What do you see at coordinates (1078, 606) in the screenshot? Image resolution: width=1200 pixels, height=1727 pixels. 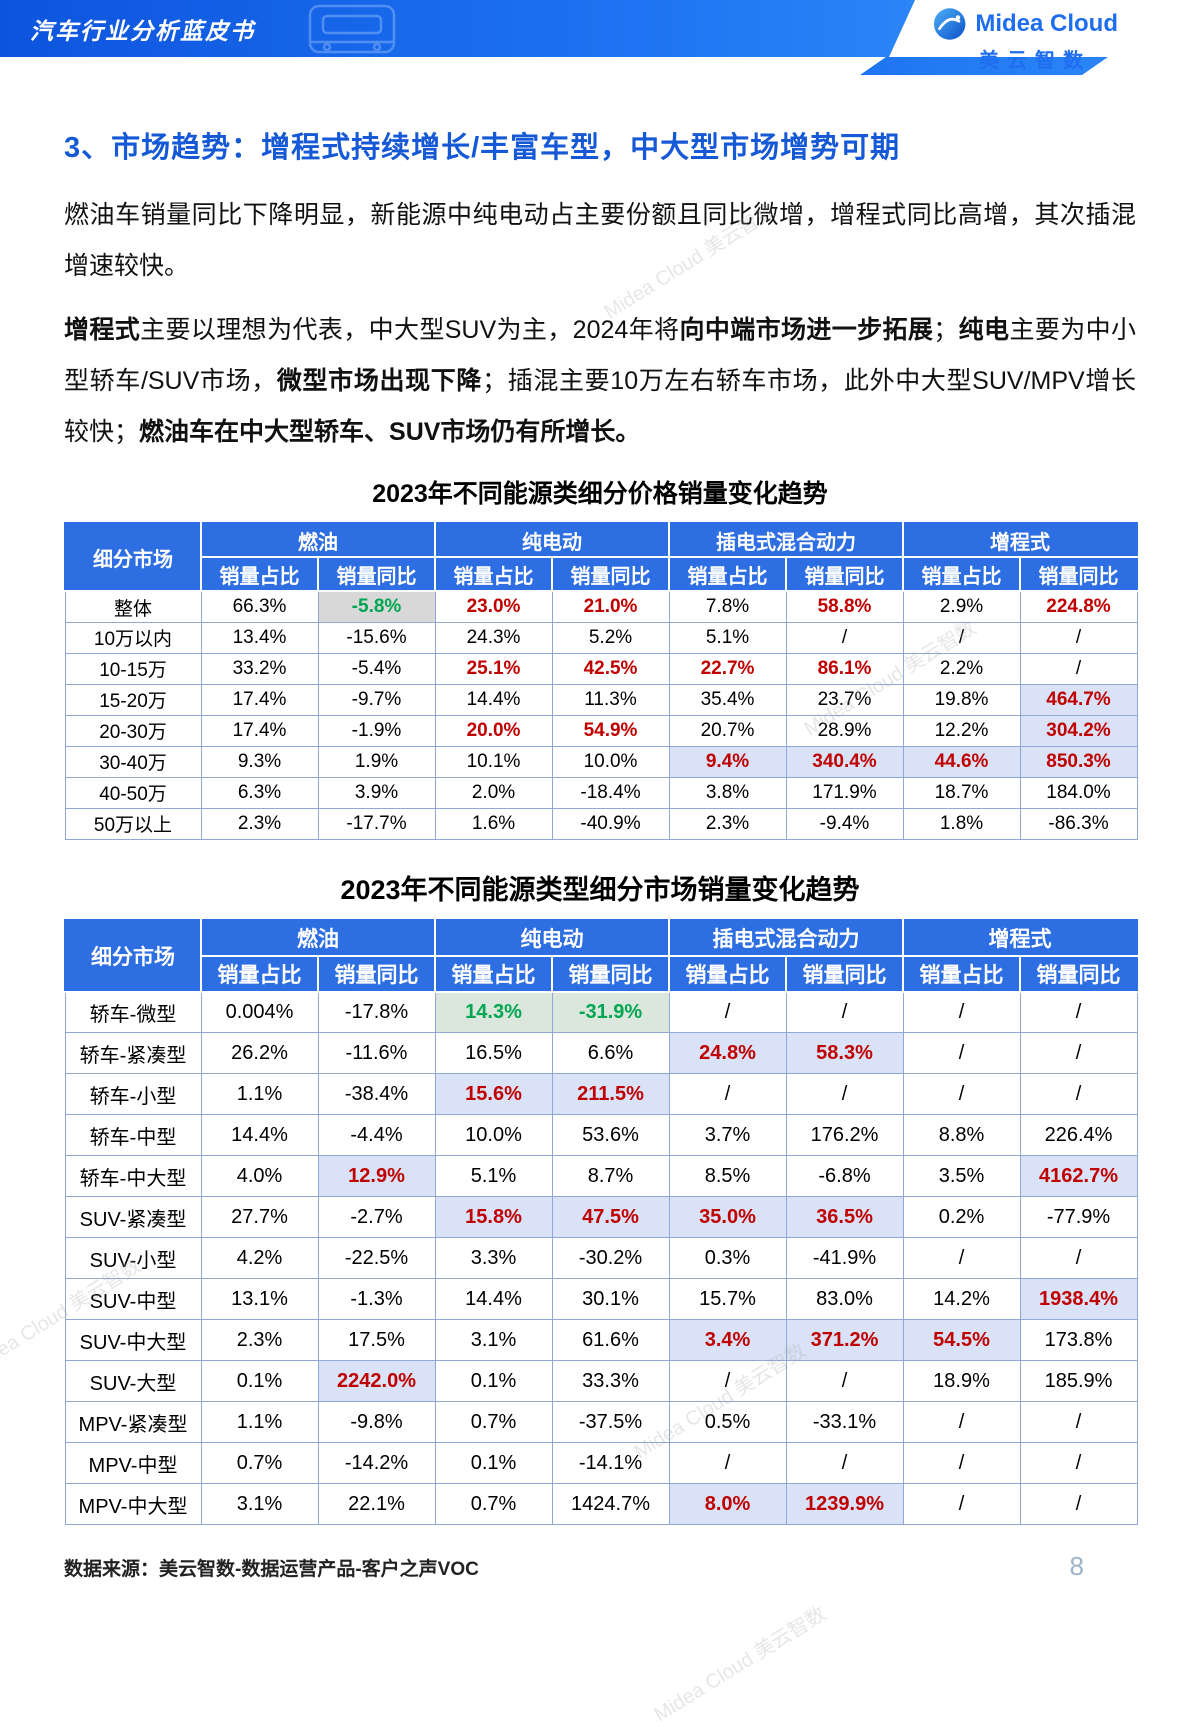 I see `table-cell: 224.8%` at bounding box center [1078, 606].